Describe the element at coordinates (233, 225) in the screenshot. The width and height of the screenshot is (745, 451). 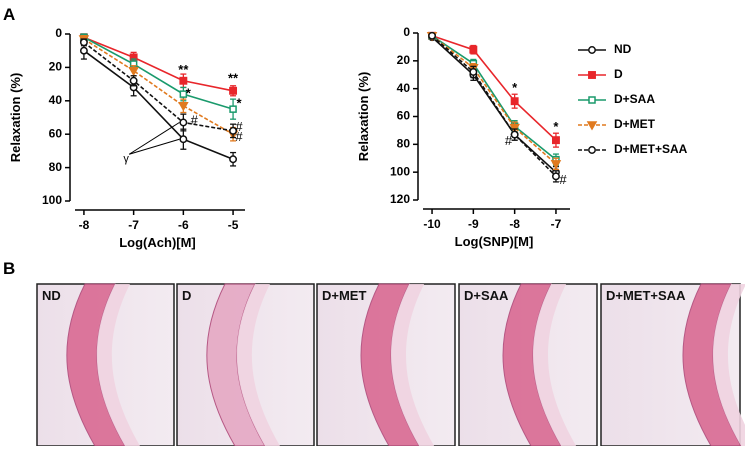
I see `x-tick-label: -5` at that location.